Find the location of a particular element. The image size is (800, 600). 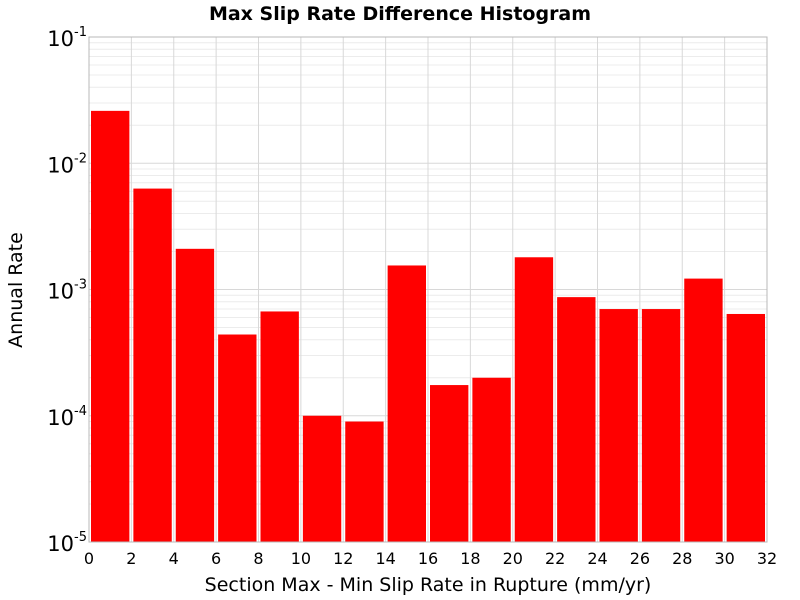

x-tick-label: 22 is located at coordinates (555, 558).